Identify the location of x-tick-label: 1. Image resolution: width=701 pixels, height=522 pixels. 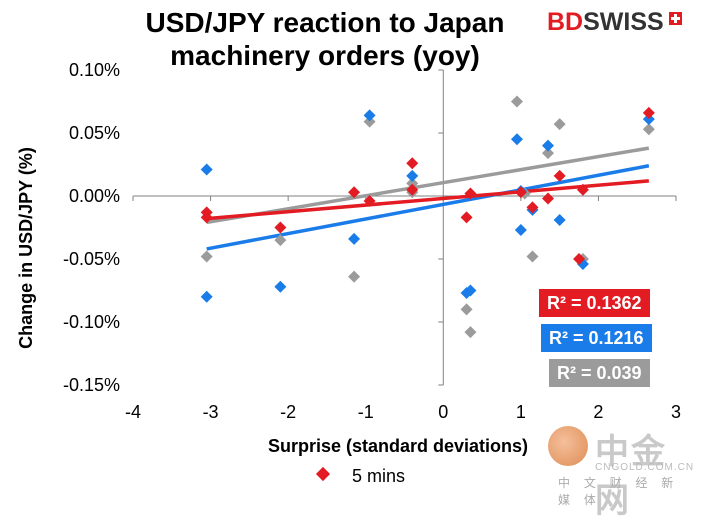
(521, 412).